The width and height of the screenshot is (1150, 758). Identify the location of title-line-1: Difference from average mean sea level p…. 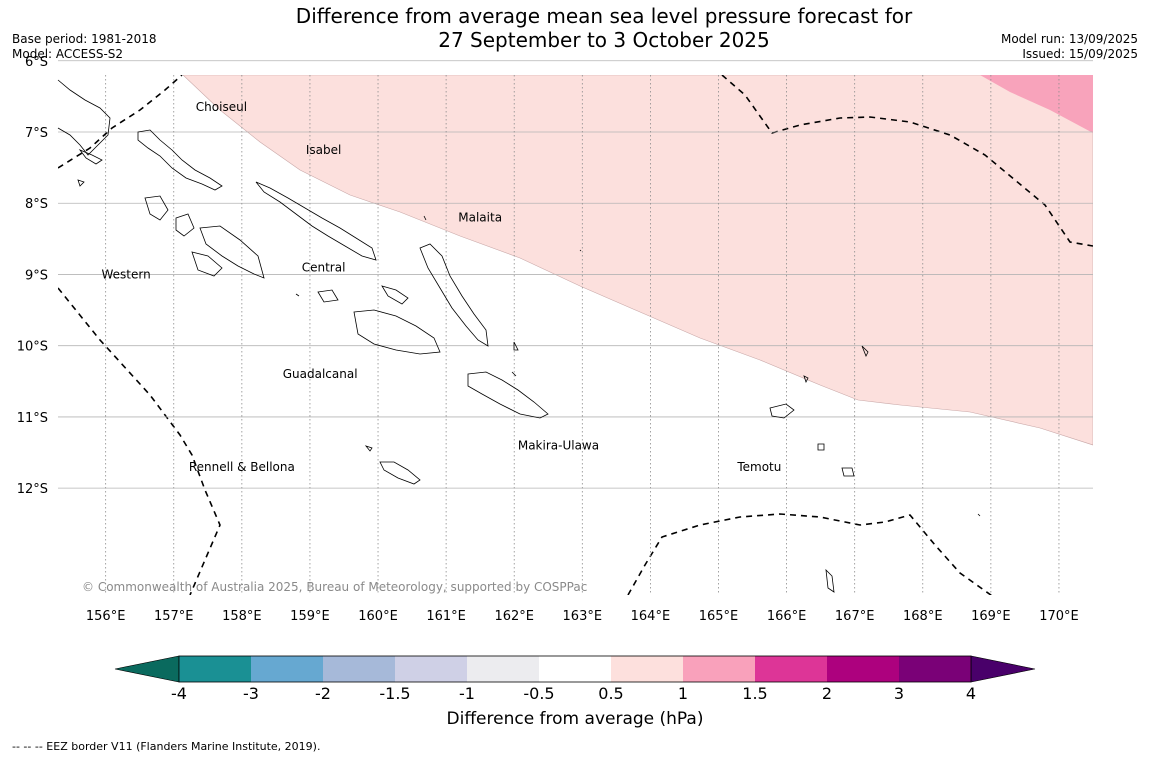
(604, 16).